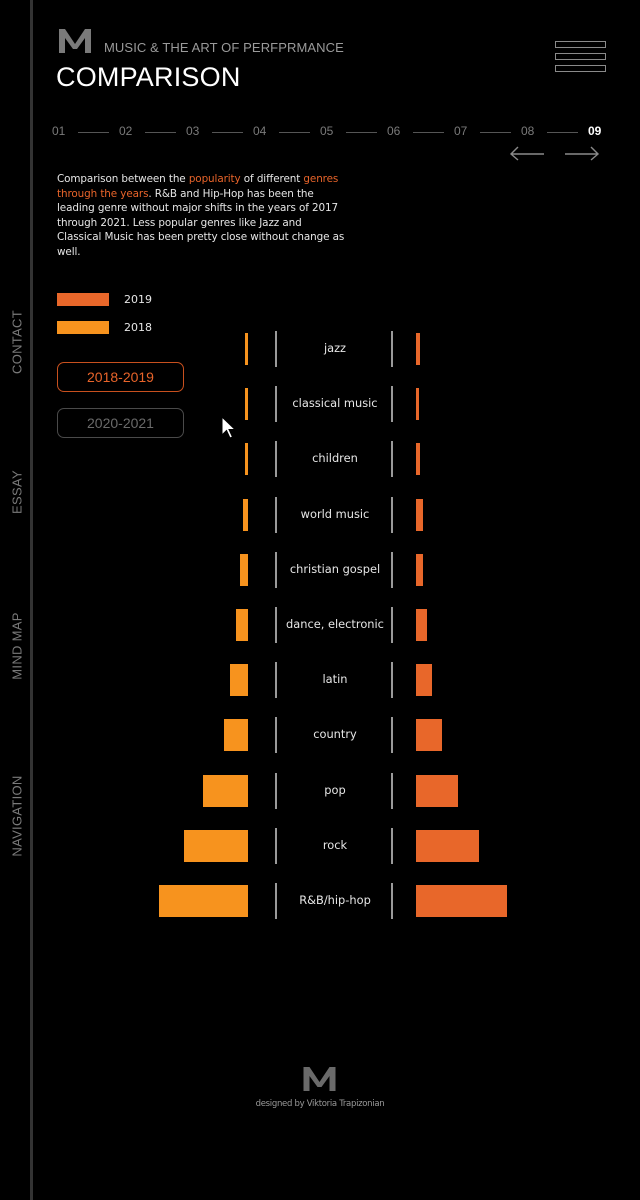  I want to click on description-highlight: popularity, so click(214, 179).